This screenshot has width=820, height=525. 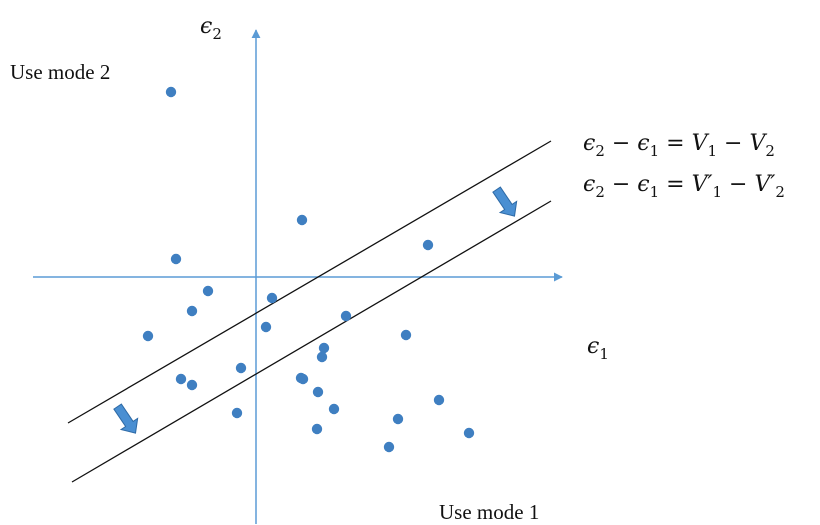 I want to click on shift-arrow-left, so click(x=126, y=418).